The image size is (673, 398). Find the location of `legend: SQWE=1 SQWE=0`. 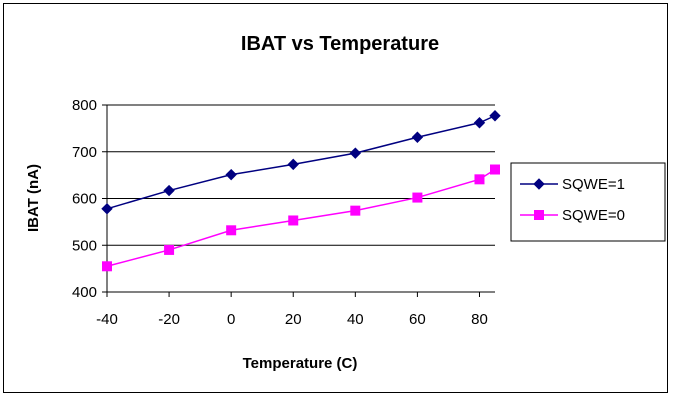

legend: SQWE=1 SQWE=0 is located at coordinates (588, 202).